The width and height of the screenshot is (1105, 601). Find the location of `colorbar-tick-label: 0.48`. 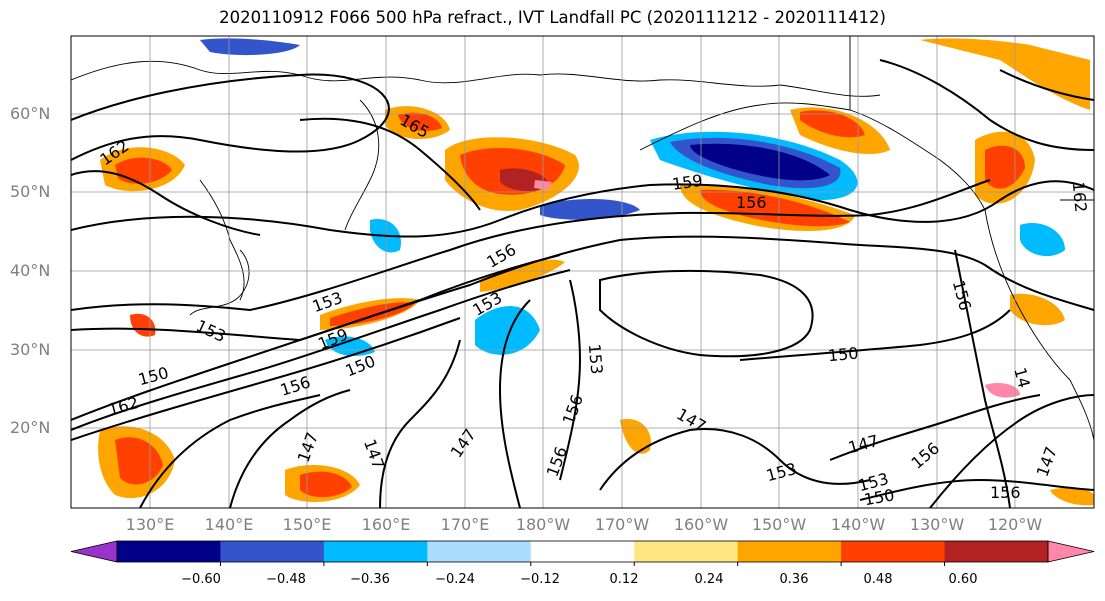

colorbar-tick-label: 0.48 is located at coordinates (878, 579).